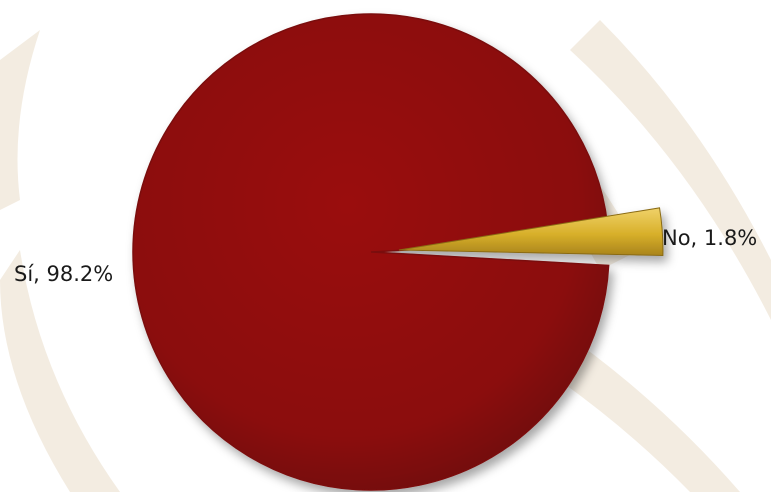  Describe the element at coordinates (531, 231) in the screenshot. I see `pie-slice-no` at that location.